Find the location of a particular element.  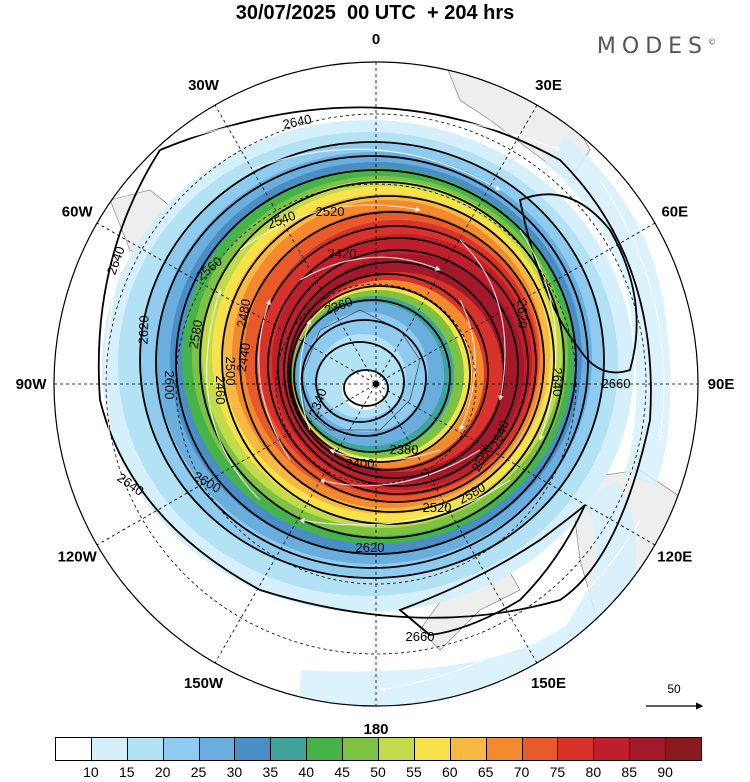

map-title: 30/07/2025 00 UTC + 204 hrs is located at coordinates (375, 13).